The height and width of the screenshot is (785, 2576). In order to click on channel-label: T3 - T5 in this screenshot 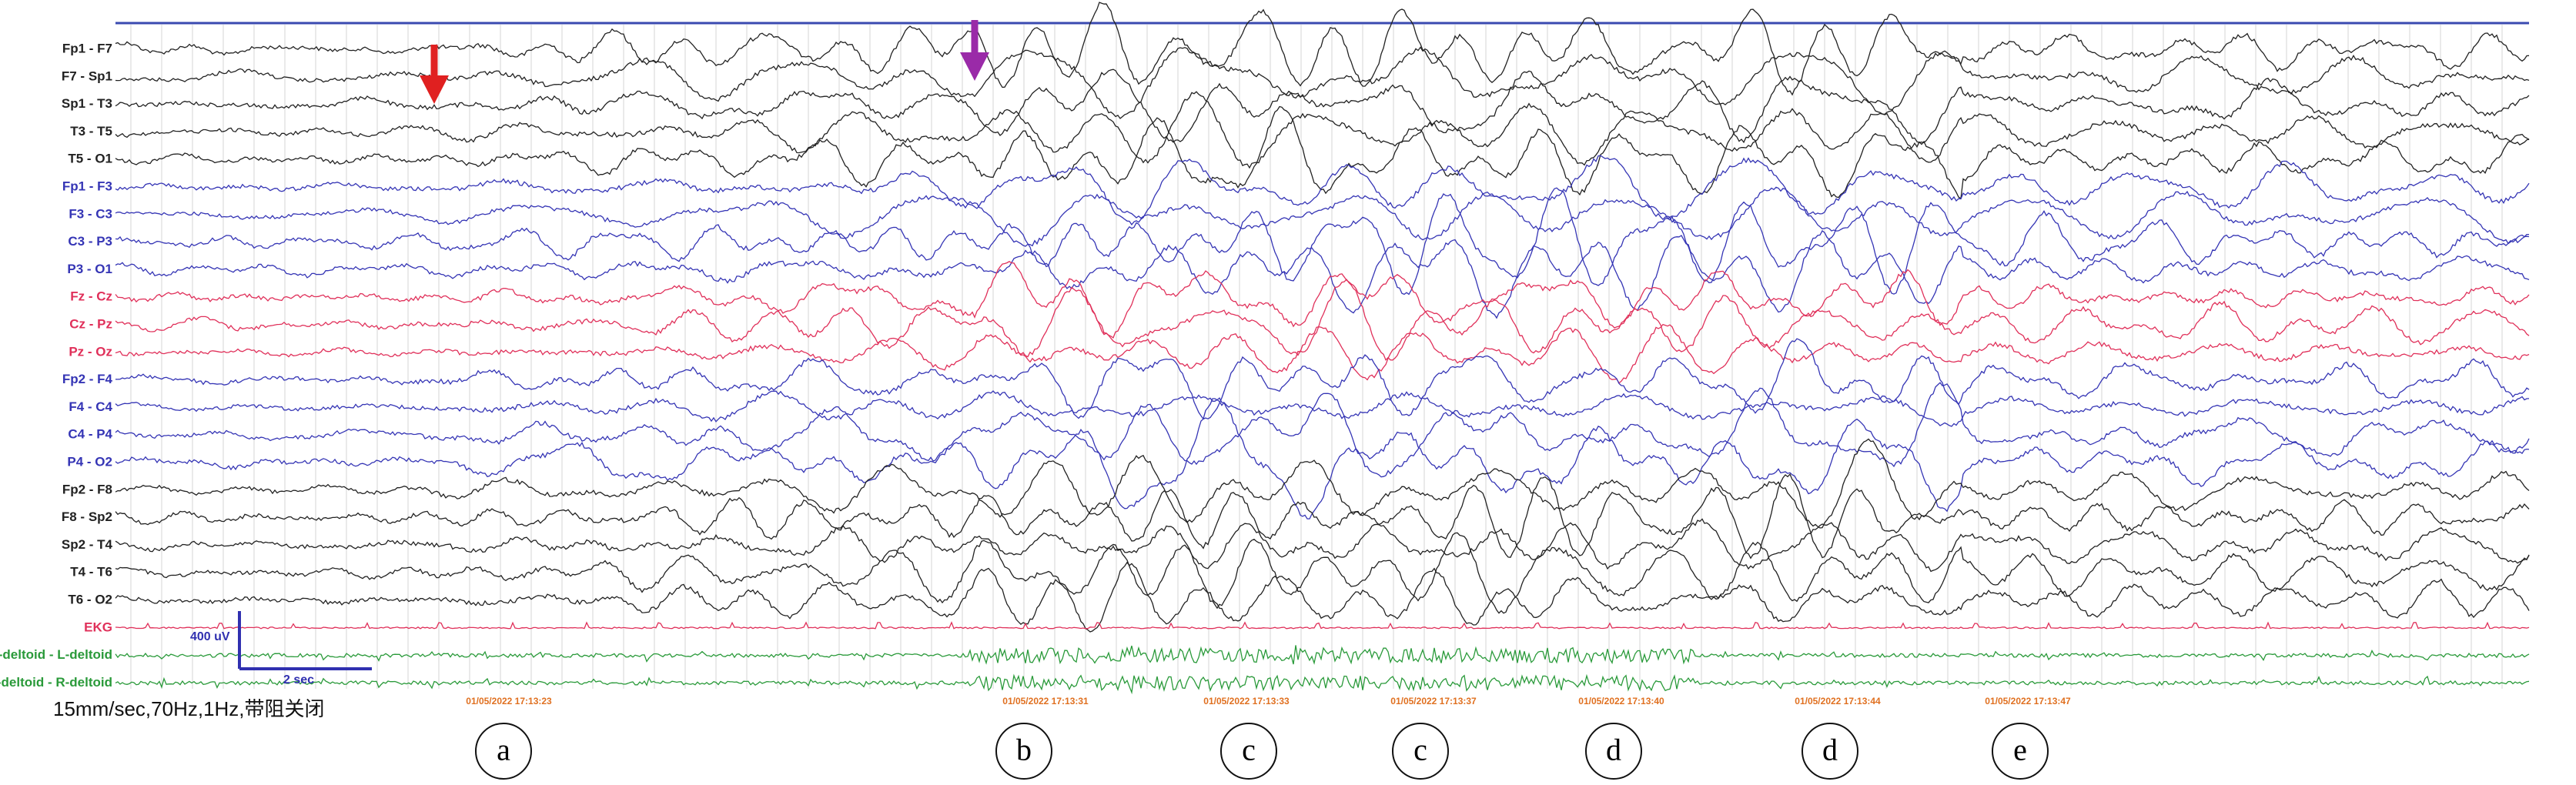, I will do `click(91, 131)`.